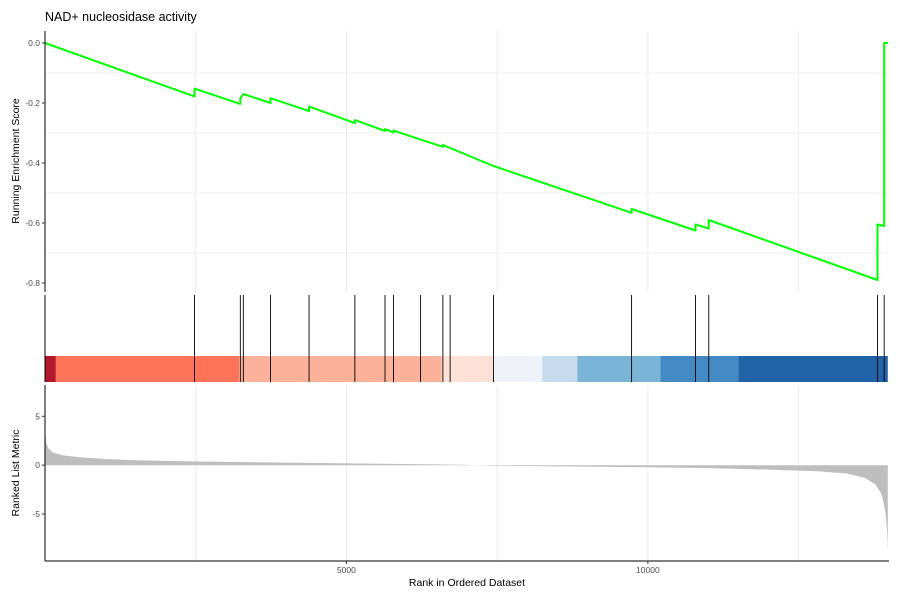 This screenshot has height=605, width=900. Describe the element at coordinates (467, 583) in the screenshot. I see `x-axis-label: Rank in Ordered Dataset` at that location.